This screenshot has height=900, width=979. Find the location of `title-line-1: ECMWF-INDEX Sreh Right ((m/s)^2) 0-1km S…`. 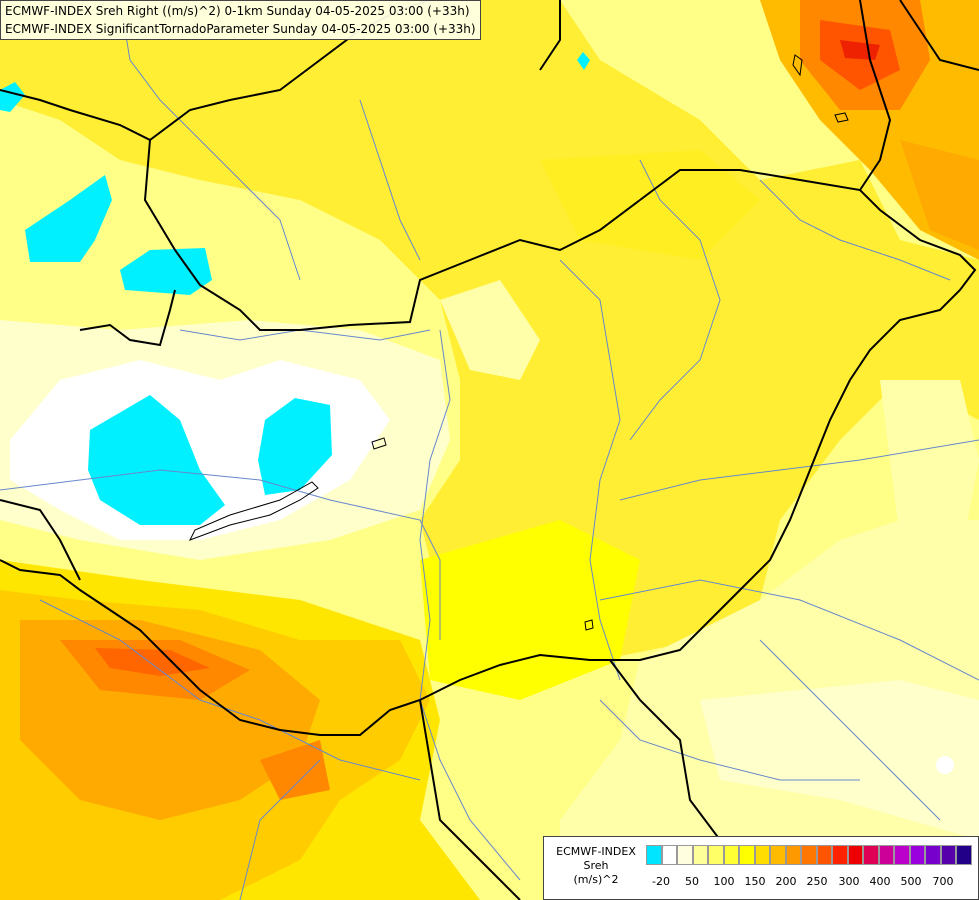

title-line-1: ECMWF-INDEX Sreh Right ((m/s)^2) 0-1km S… is located at coordinates (237, 11).